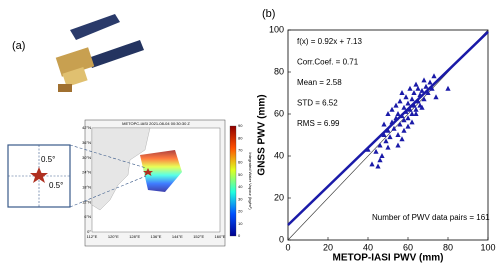  What do you see at coordinates (39, 175) in the screenshot?
I see `inset-star` at bounding box center [39, 175].